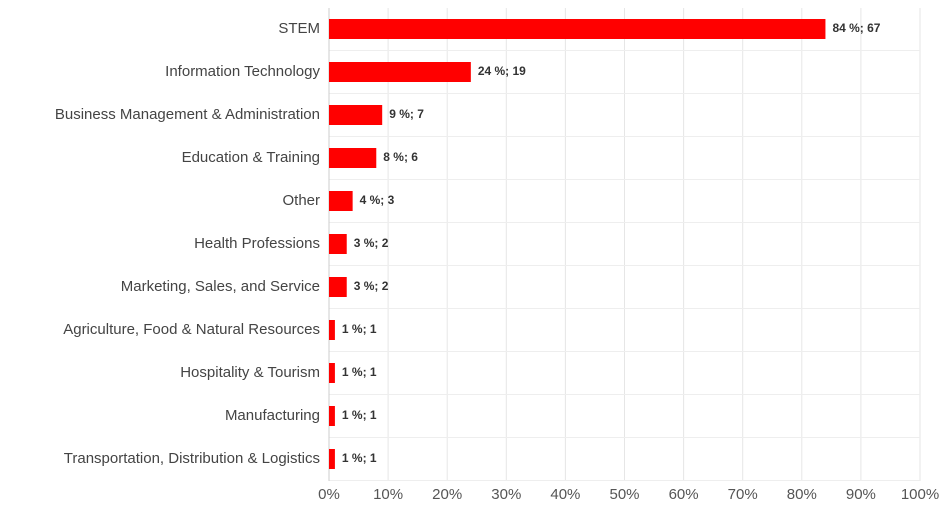 This screenshot has width=945, height=505. Describe the element at coordinates (447, 494) in the screenshot. I see `x-tick-label: 20%` at that location.